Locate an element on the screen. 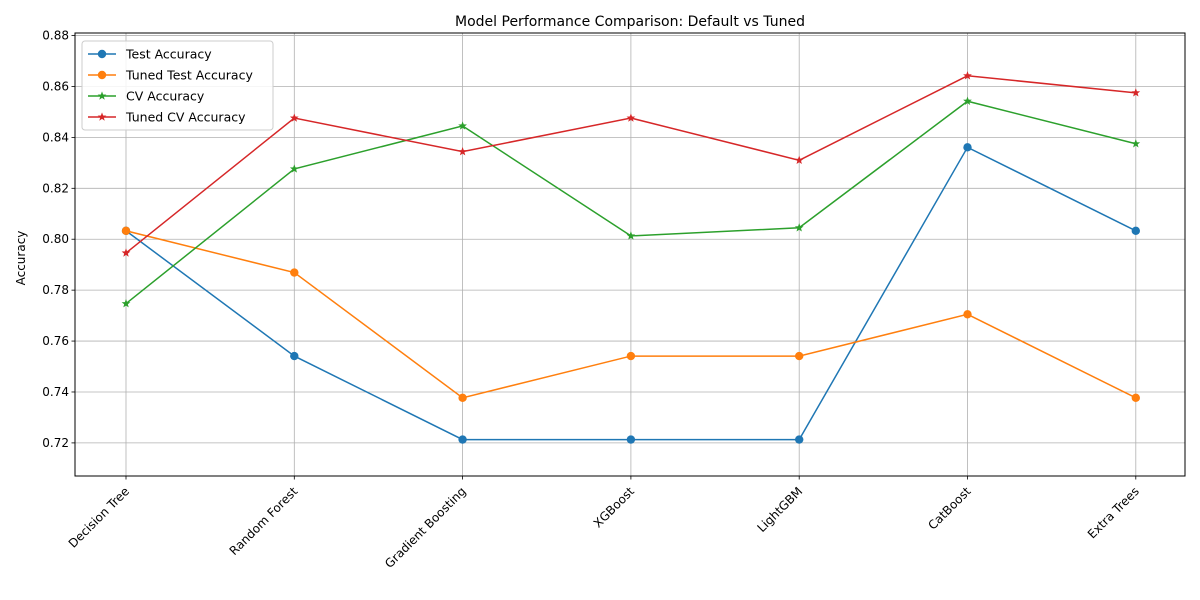 Image resolution: width=1200 pixels, height=600 pixels. legend-item: Tuned CV Accuracy is located at coordinates (167, 117).